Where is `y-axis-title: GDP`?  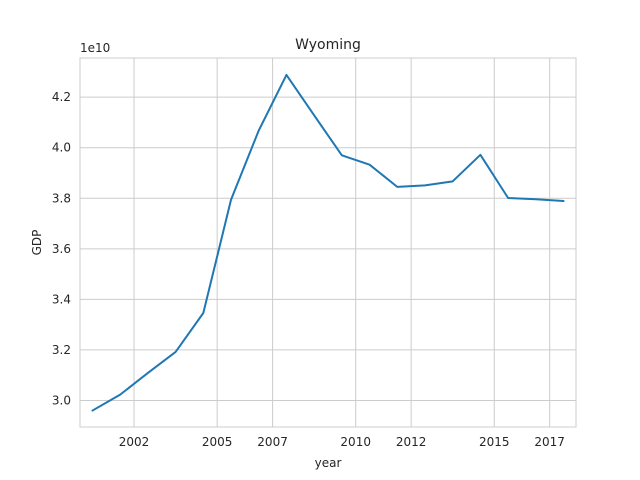
y-axis-title: GDP is located at coordinates (37, 243).